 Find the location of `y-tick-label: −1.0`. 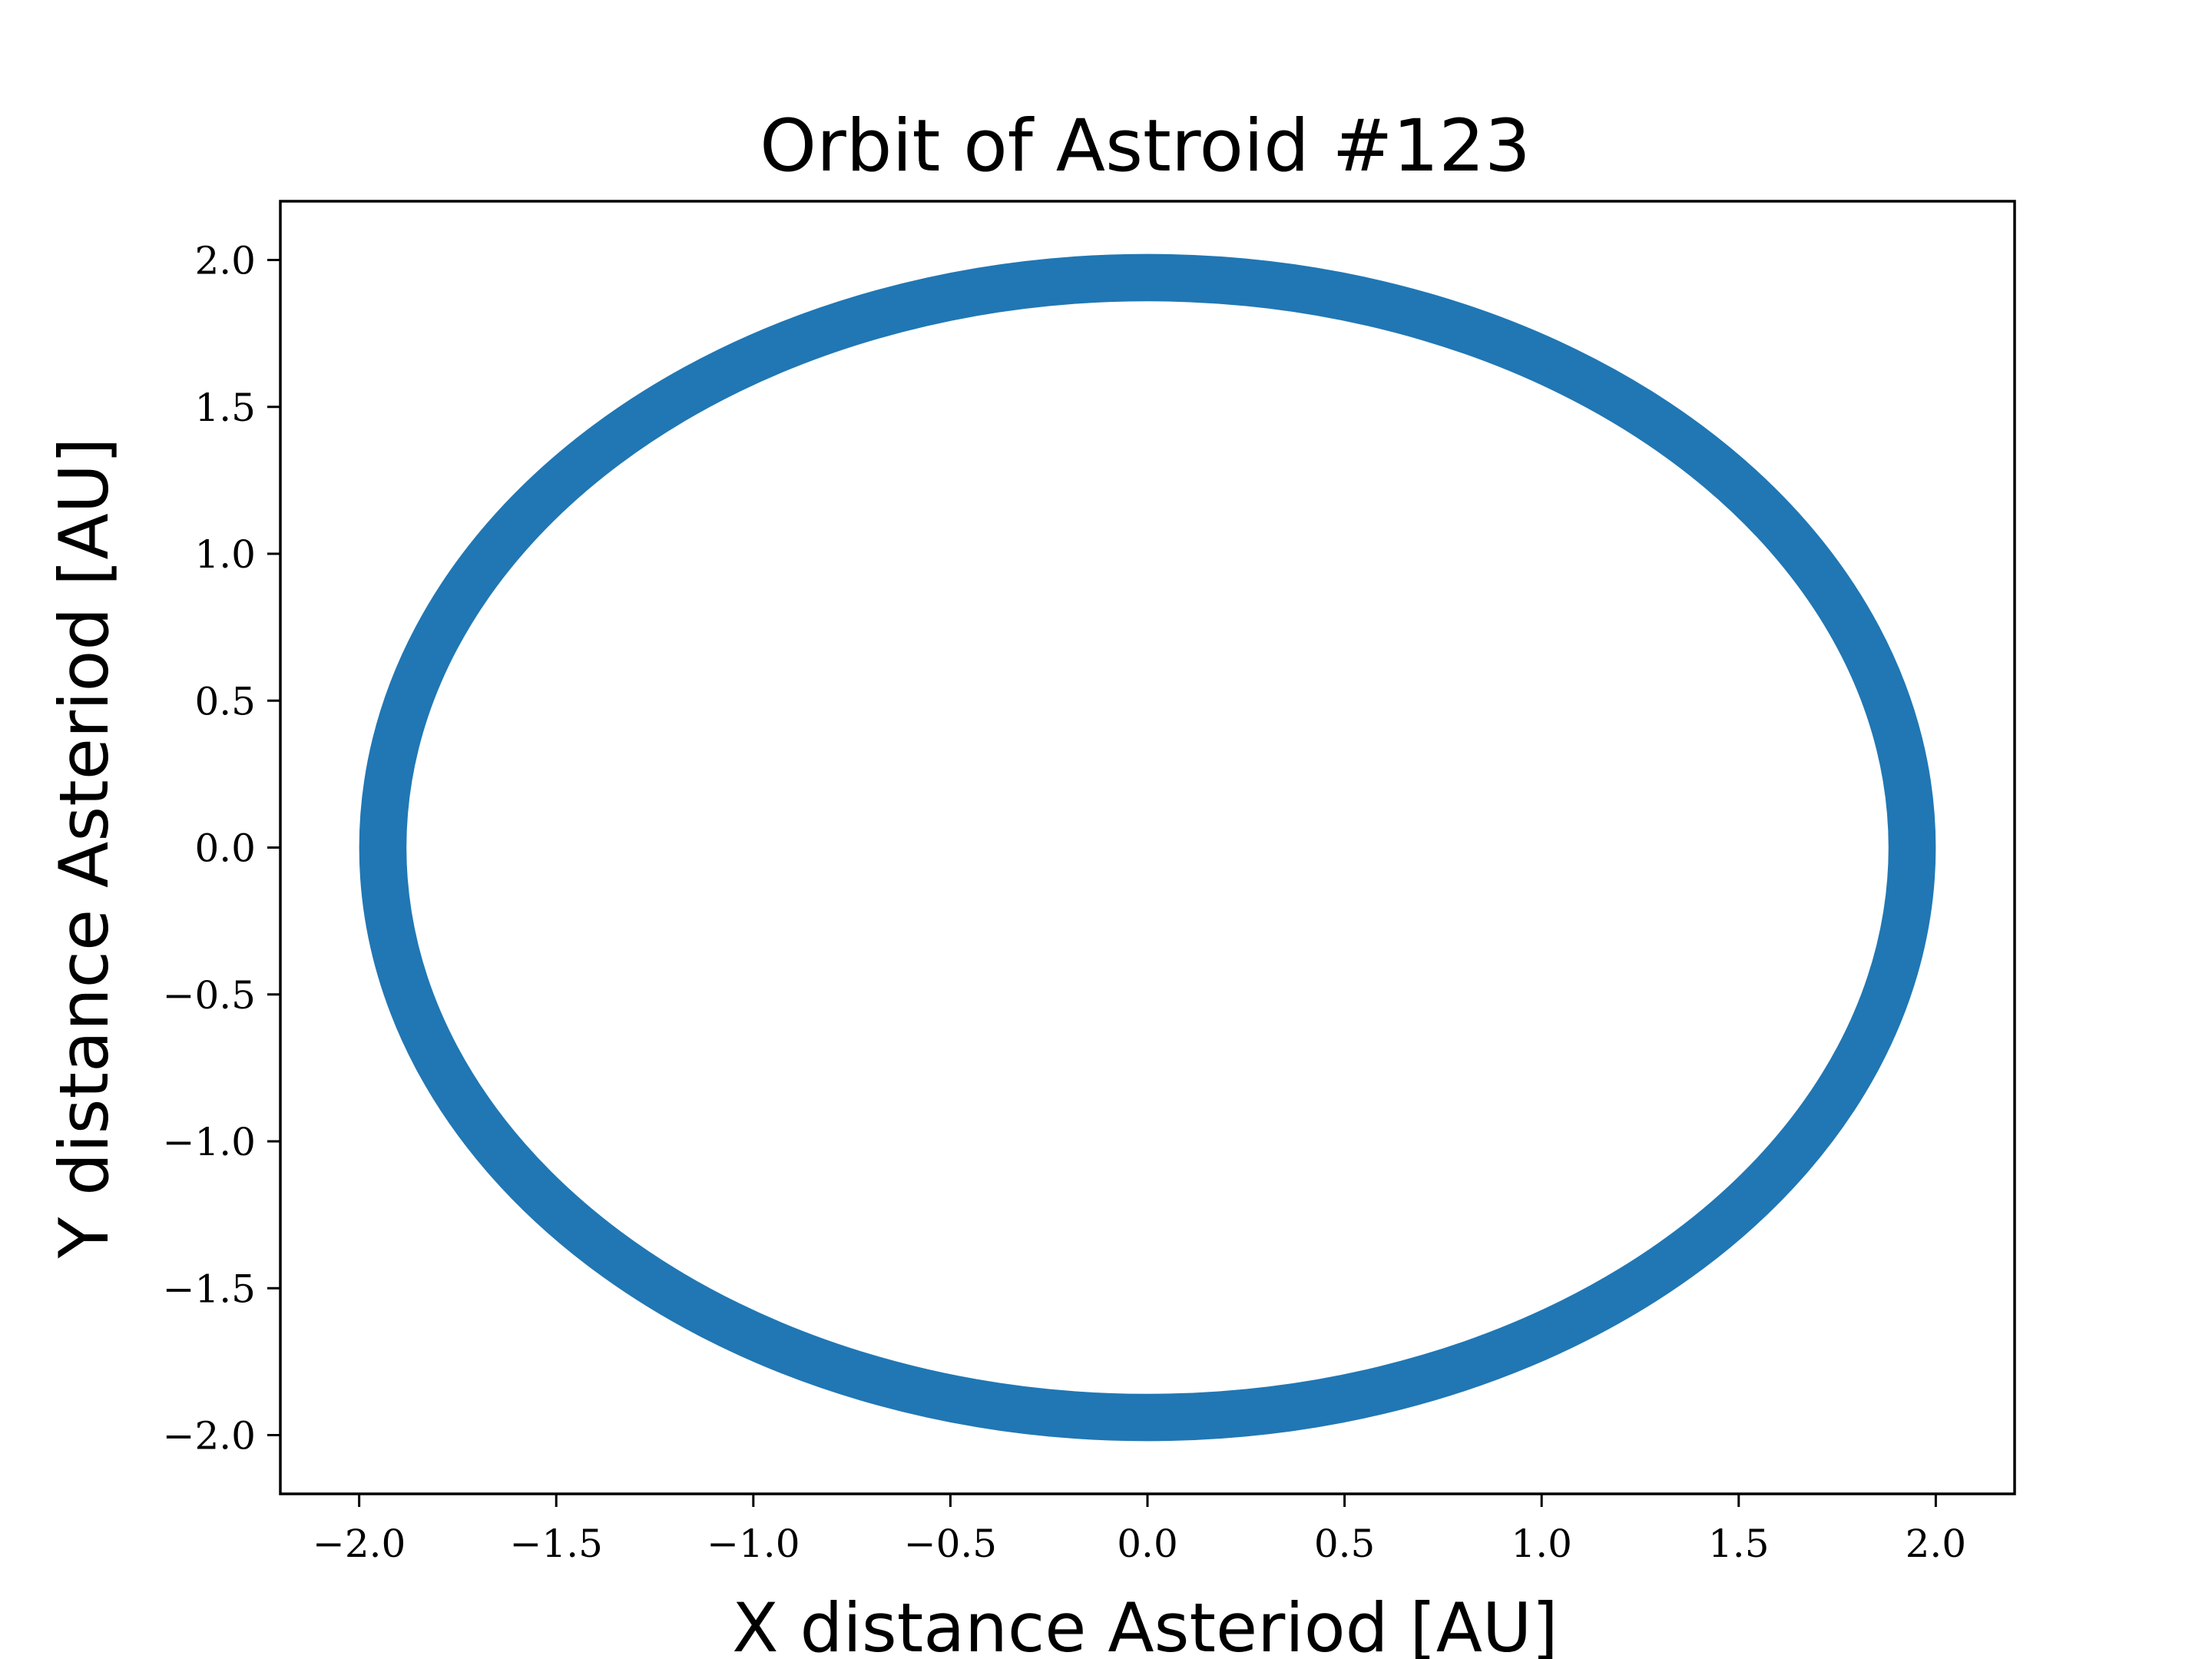

y-tick-label: −1.0 is located at coordinates (210, 1142).